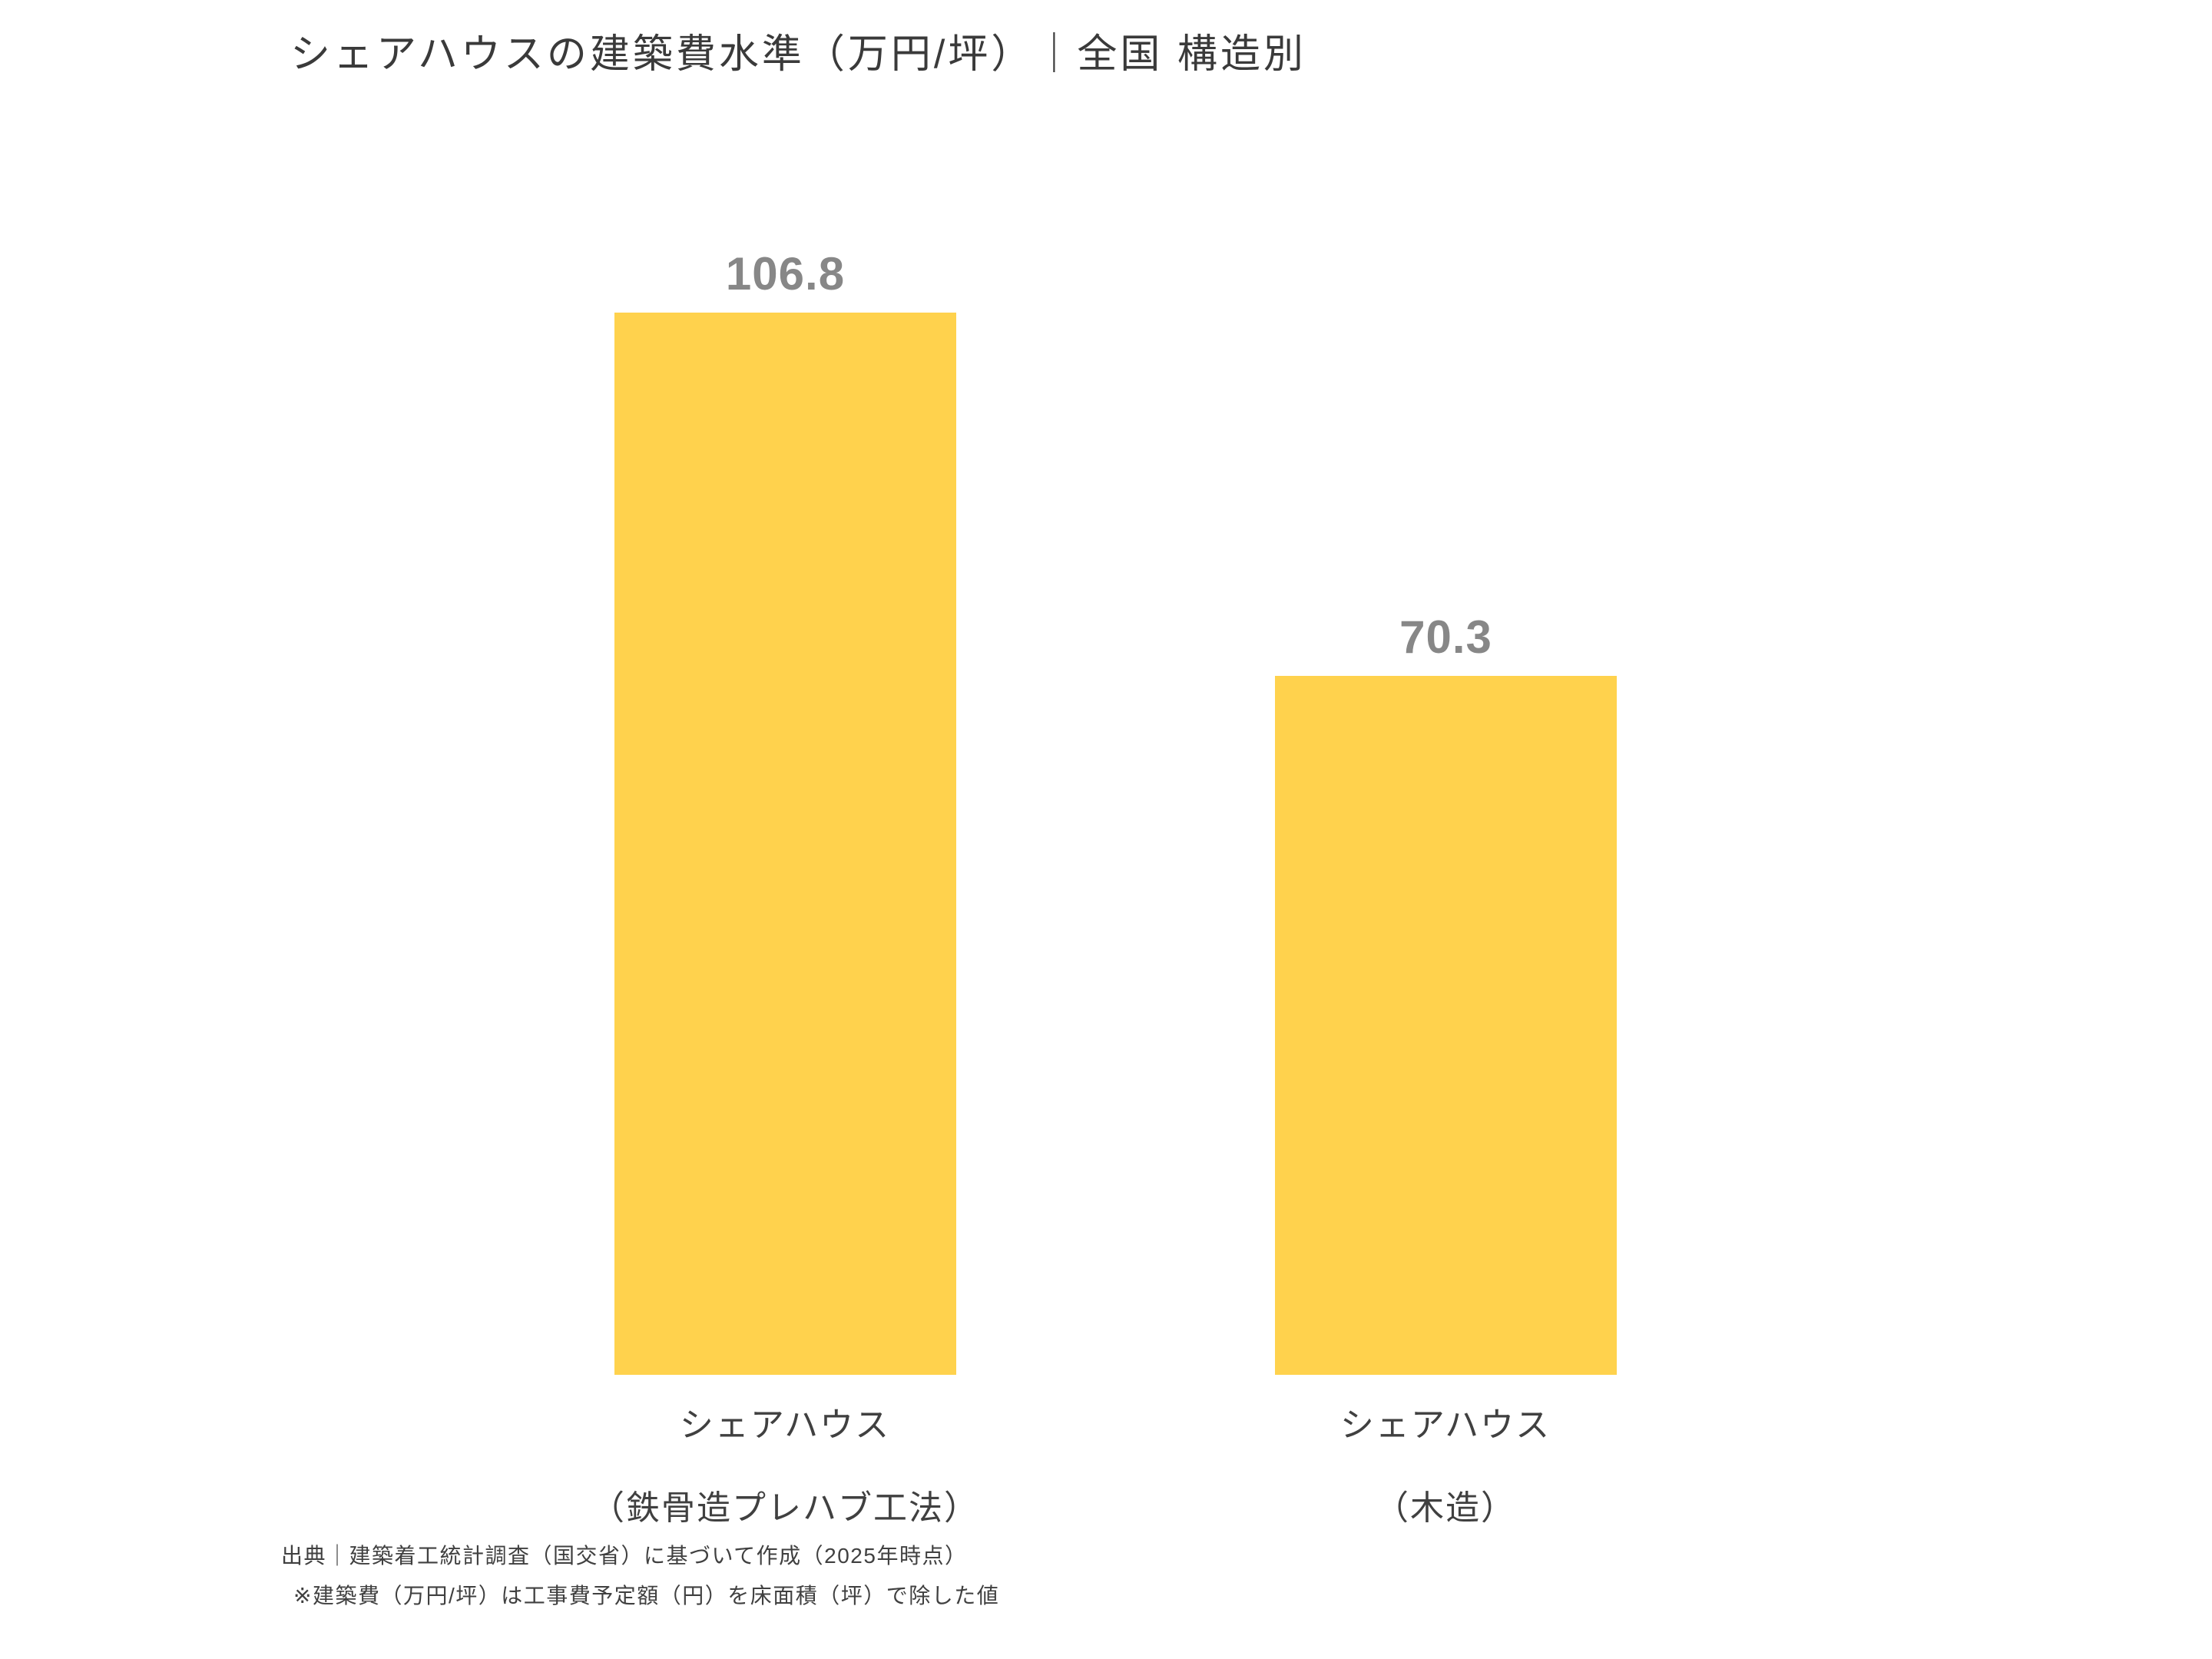 Image resolution: width=2212 pixels, height=1659 pixels. I want to click on bar-group-steel-prefab: 106.8, so click(785, 687).